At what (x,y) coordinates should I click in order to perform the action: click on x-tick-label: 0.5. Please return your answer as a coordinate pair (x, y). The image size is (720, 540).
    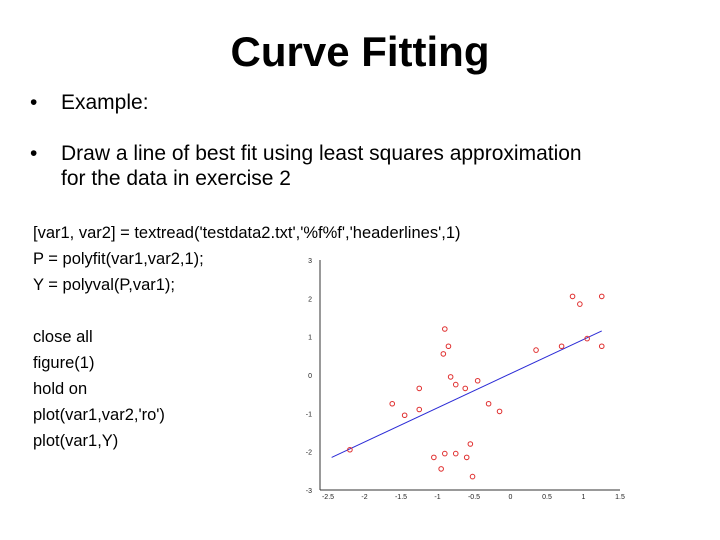
    Looking at the image, I should click on (547, 497).